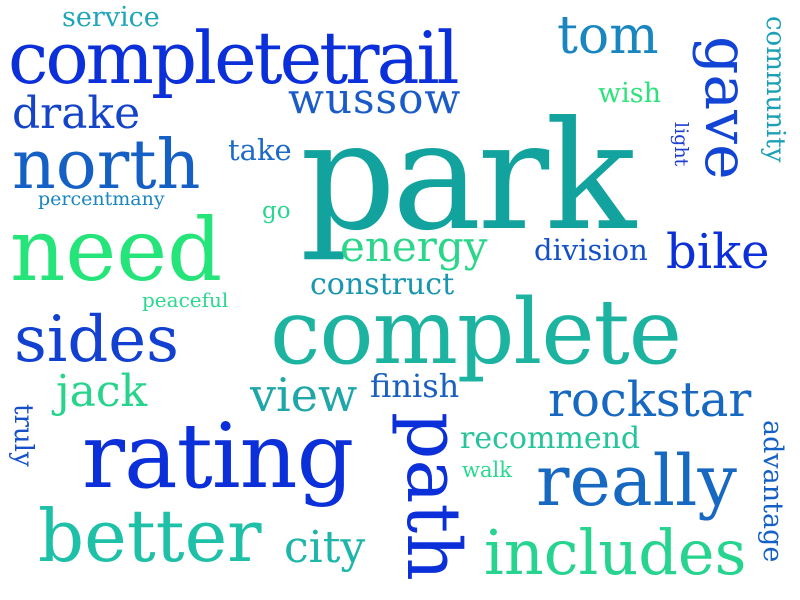 The image size is (800, 600). I want to click on word-includes: includes, so click(615, 552).